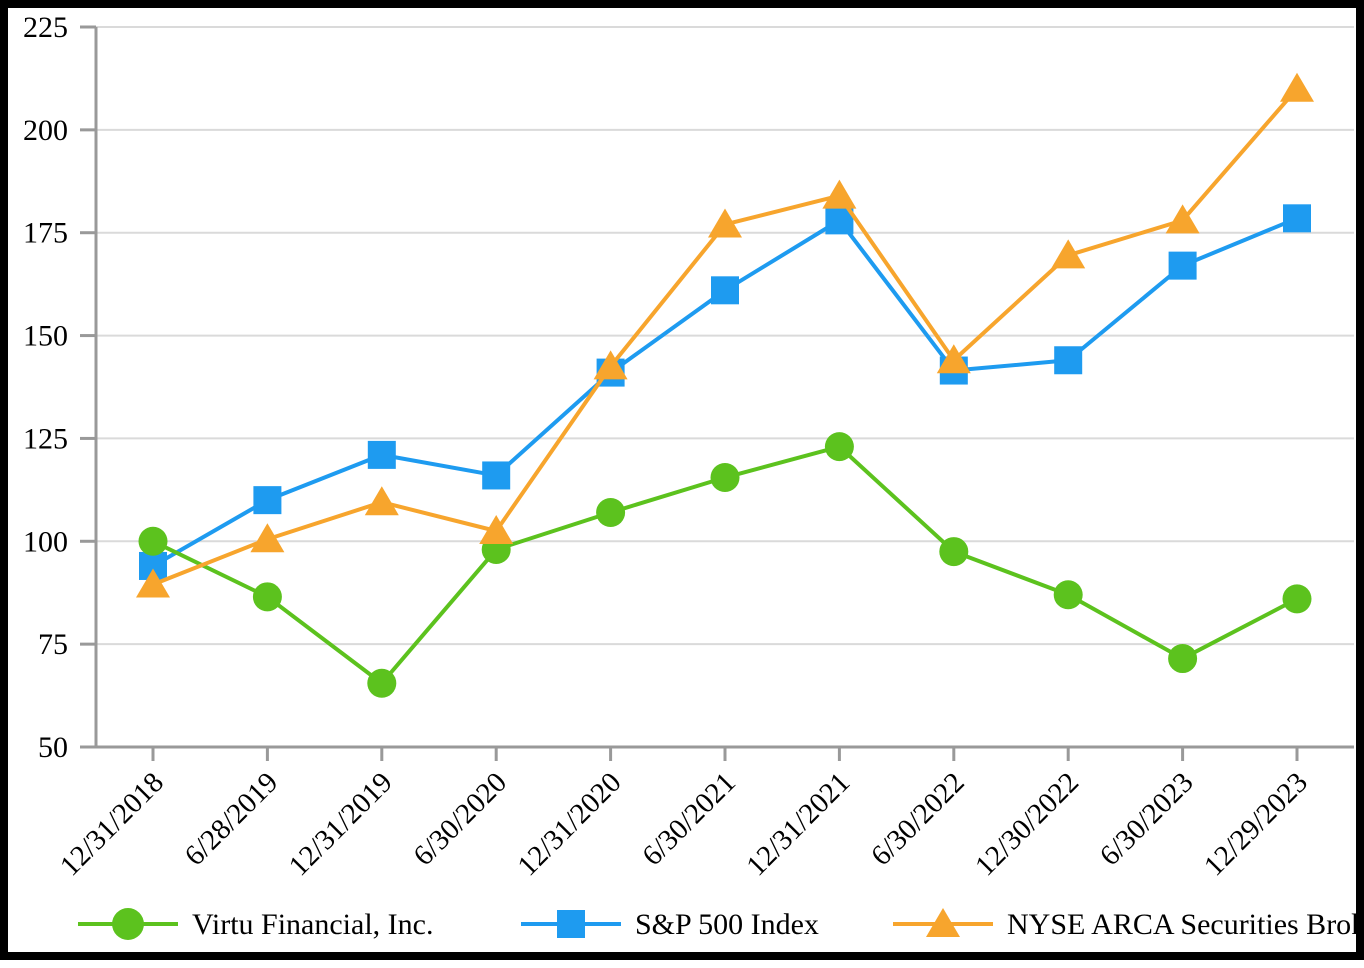 Image resolution: width=1364 pixels, height=968 pixels. I want to click on x-tick-label-12-29-2023: 12/29/2023, so click(1256, 824).